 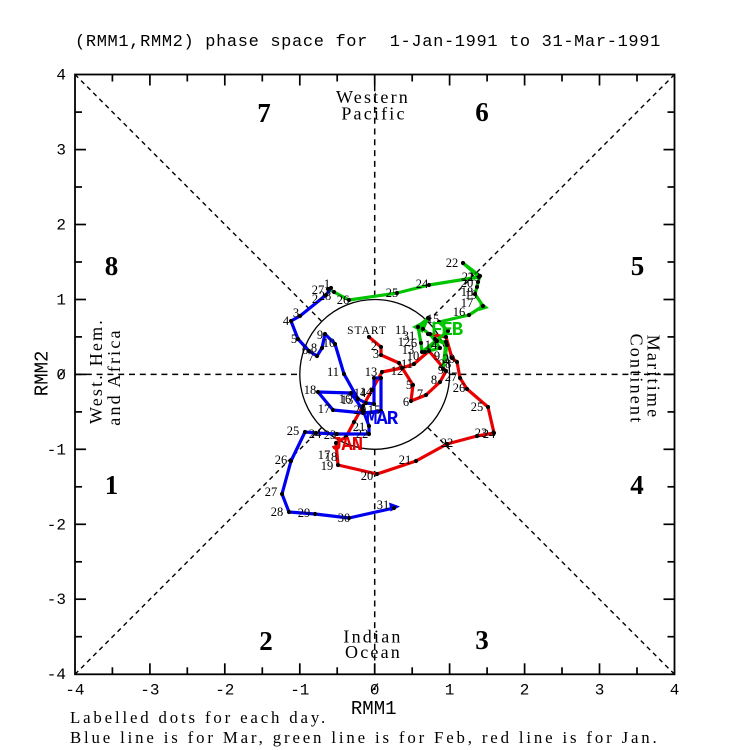 I want to click on svg-text: Western, so click(x=373, y=97).